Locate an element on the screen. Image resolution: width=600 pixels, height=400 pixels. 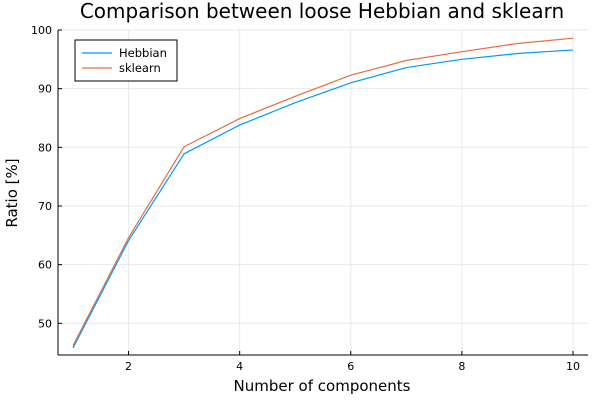
y-tick-label: 50 is located at coordinates (45, 323).